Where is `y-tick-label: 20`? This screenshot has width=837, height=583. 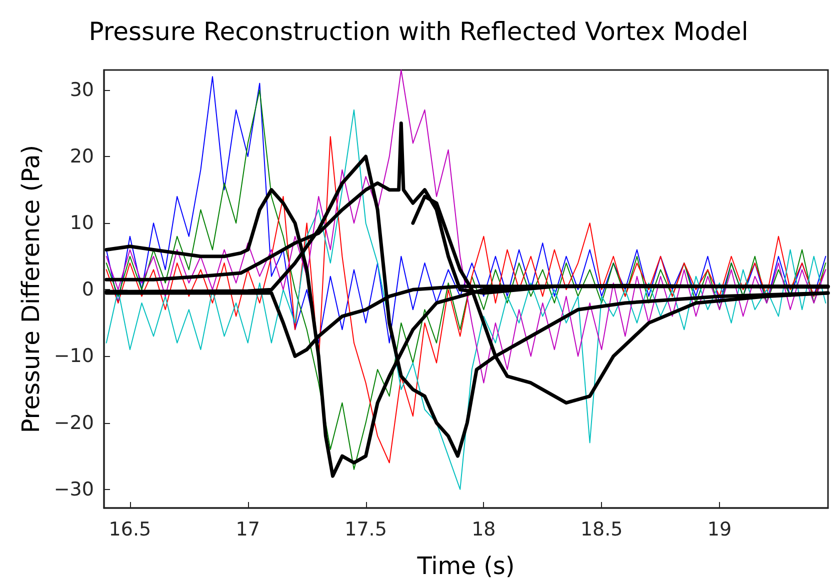
y-tick-label: 20 is located at coordinates (82, 157).